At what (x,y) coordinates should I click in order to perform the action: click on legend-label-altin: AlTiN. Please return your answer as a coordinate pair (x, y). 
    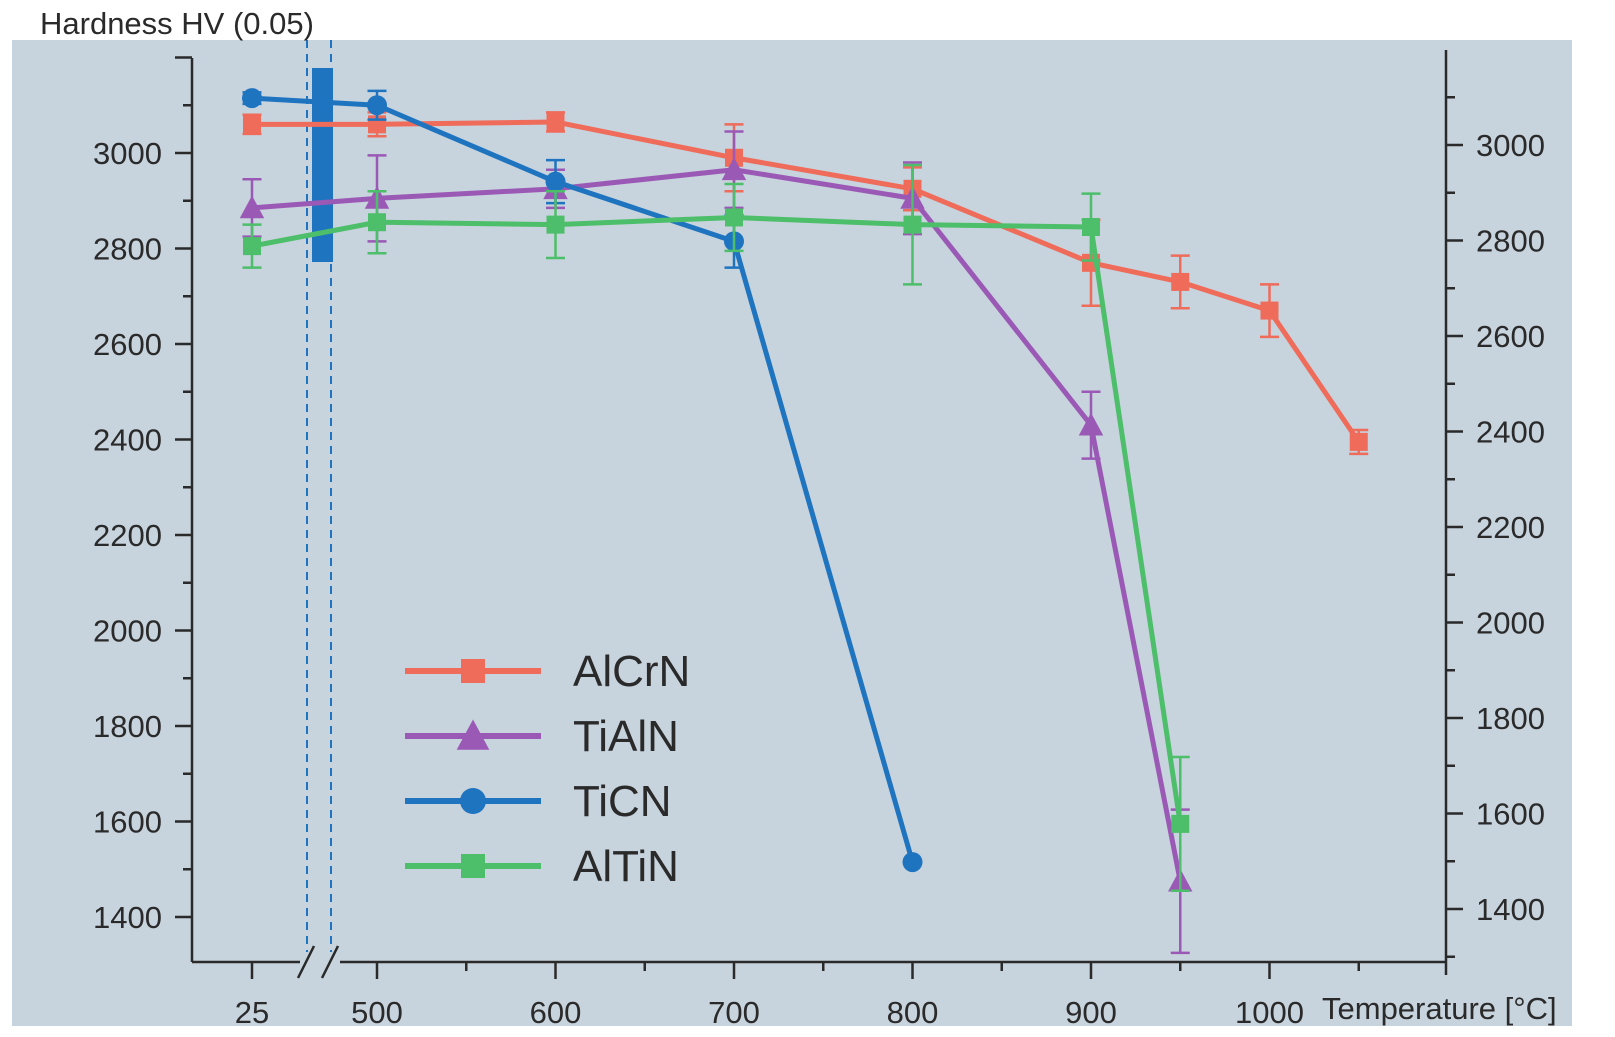
    Looking at the image, I should click on (626, 866).